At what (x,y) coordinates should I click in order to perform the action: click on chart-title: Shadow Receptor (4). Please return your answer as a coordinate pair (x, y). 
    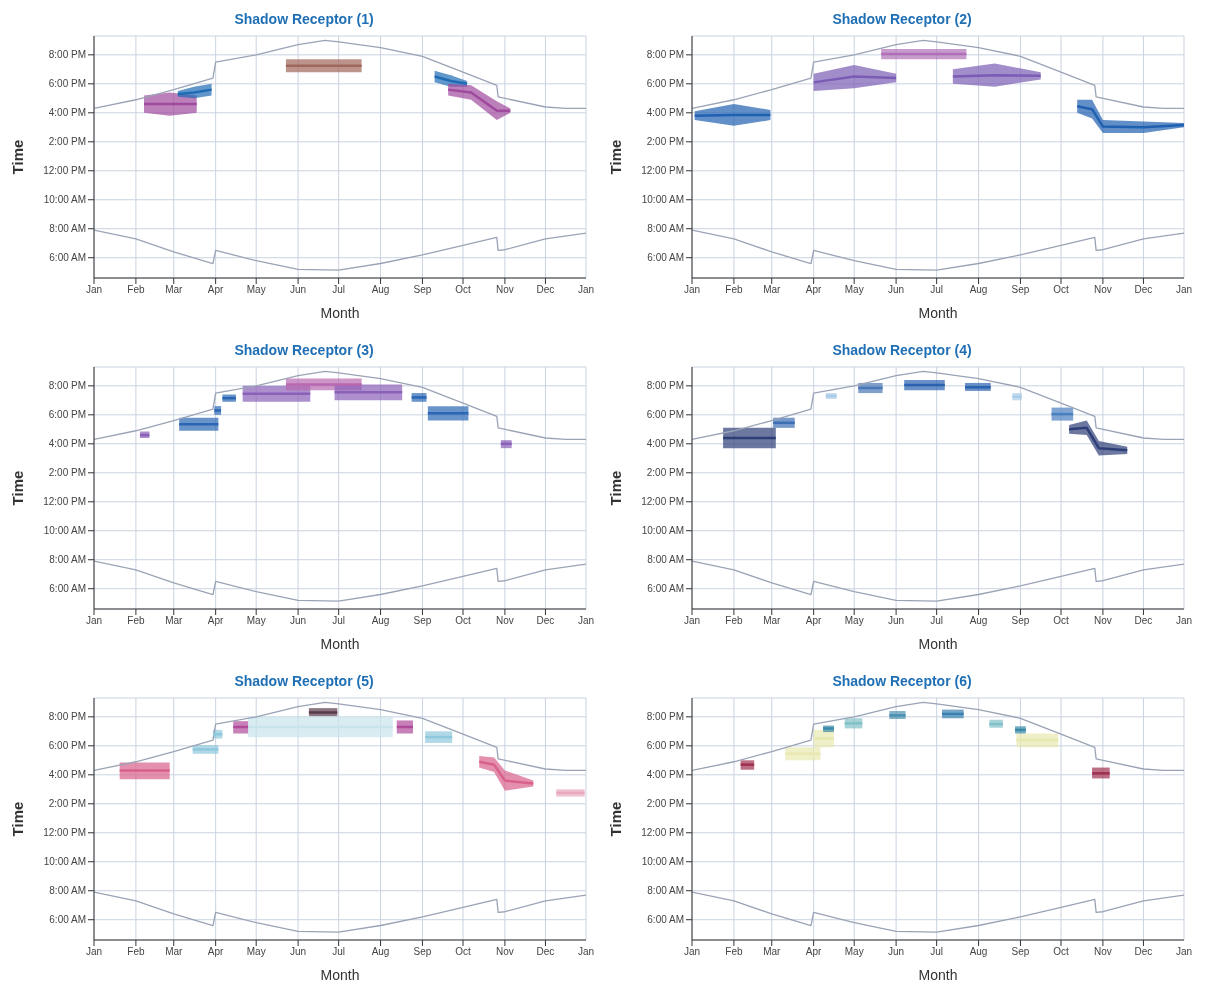
    Looking at the image, I should click on (902, 350).